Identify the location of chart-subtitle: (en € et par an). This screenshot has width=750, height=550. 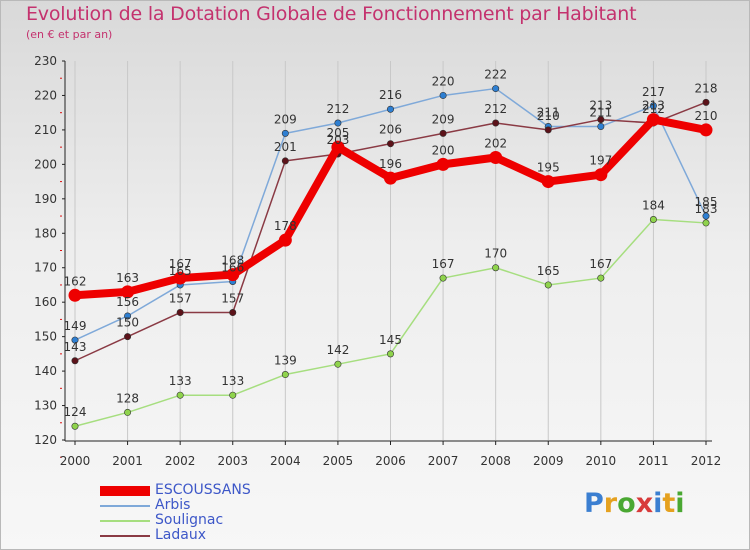
(69, 34).